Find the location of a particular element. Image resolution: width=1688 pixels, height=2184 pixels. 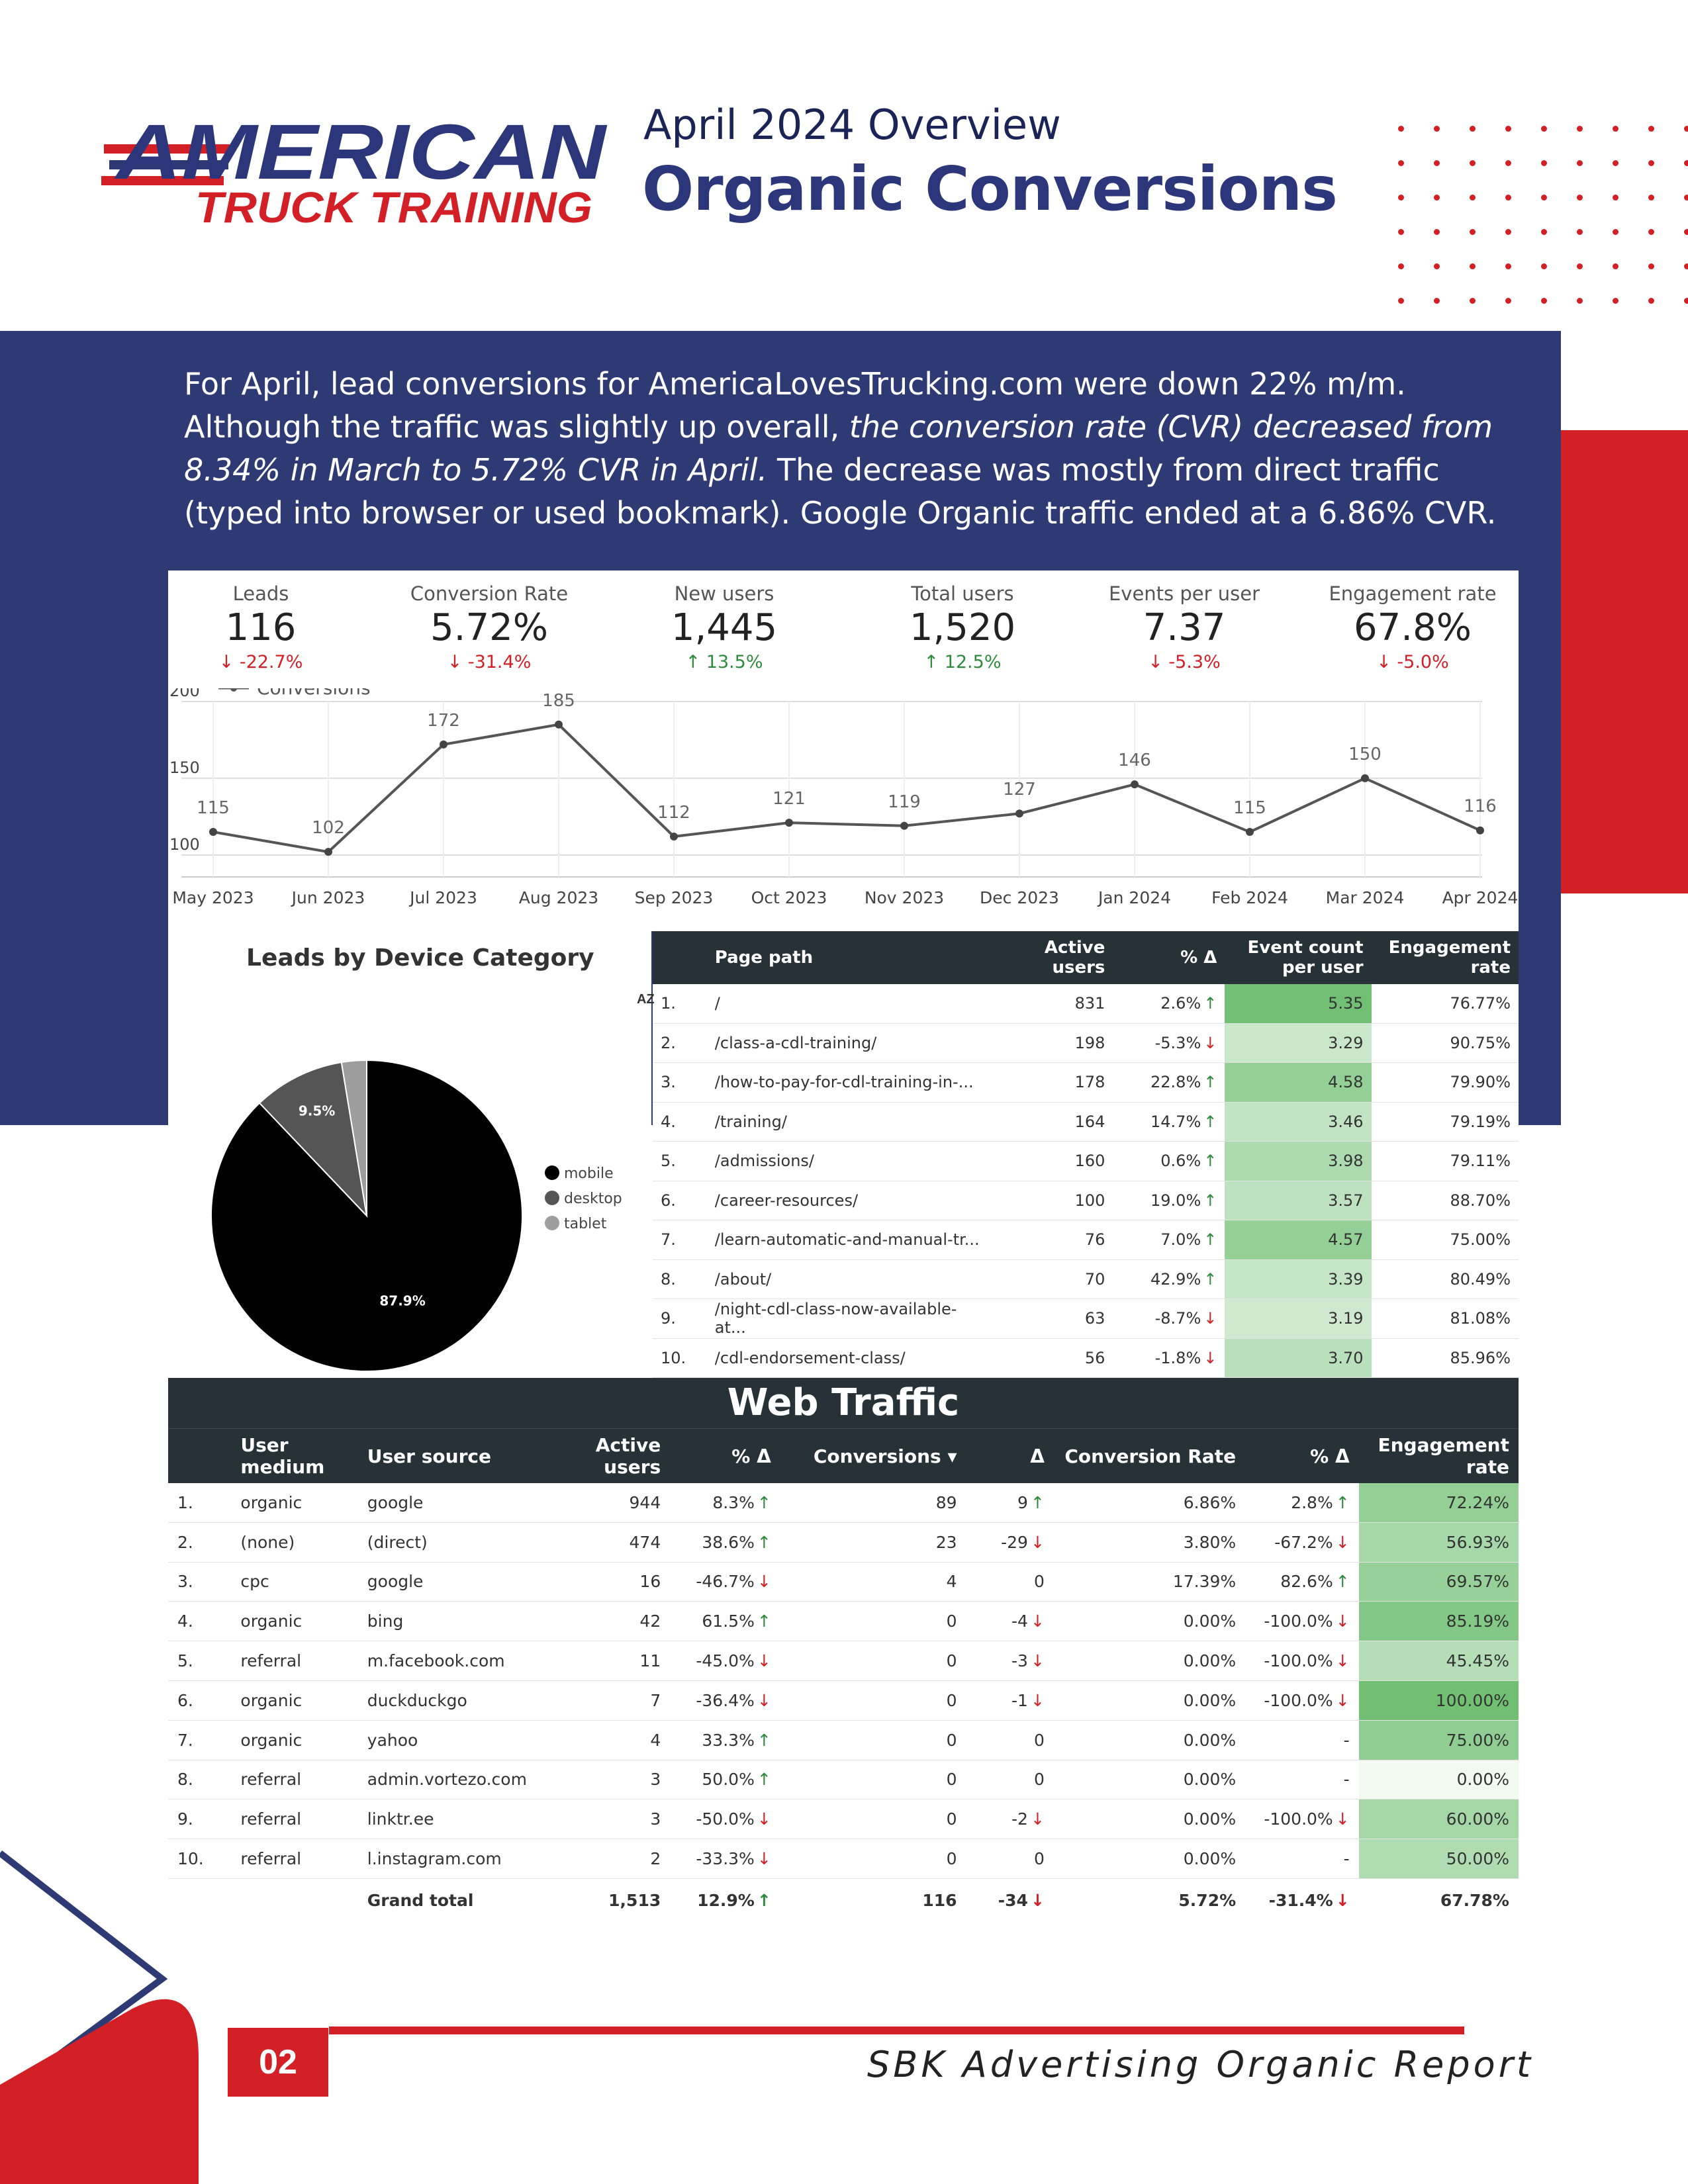

slice-label: 87.9% is located at coordinates (402, 1300).